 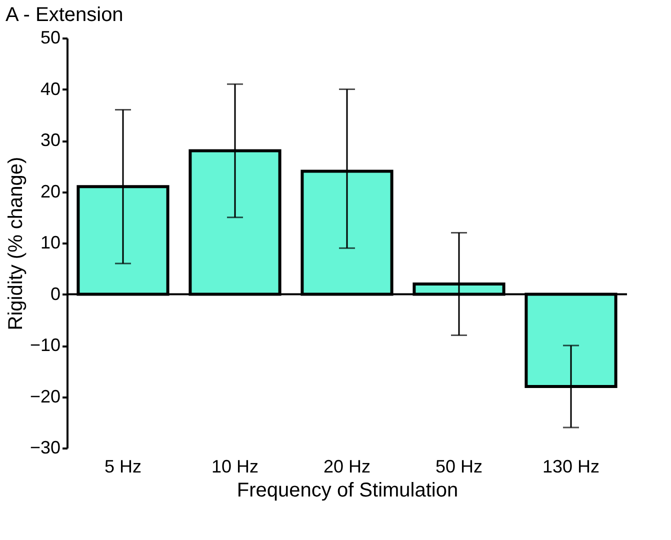 I want to click on y-tick-label: 20, so click(x=50, y=191).